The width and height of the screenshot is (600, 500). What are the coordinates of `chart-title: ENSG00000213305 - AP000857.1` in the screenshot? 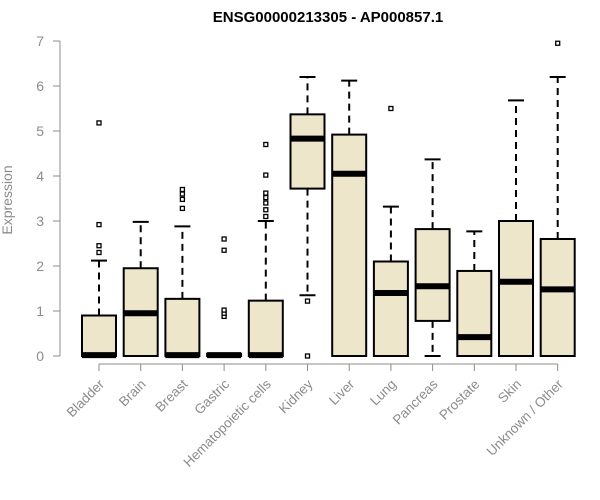 It's located at (328, 17).